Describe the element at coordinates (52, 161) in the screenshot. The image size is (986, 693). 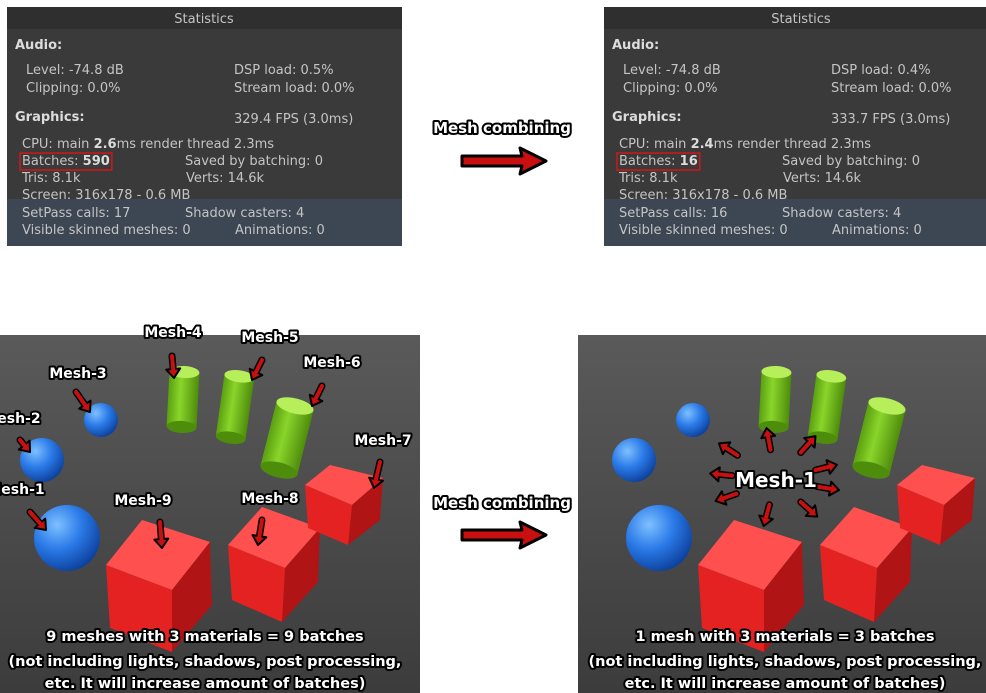
I see `batches-label: Batches:` at that location.